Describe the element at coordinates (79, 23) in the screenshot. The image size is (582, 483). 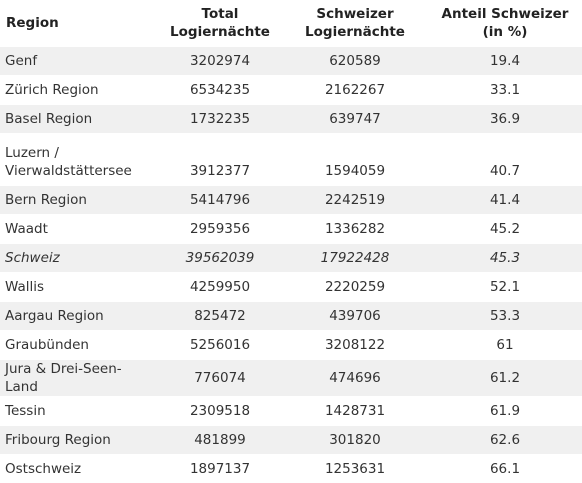
I see `header-region: Region` at that location.